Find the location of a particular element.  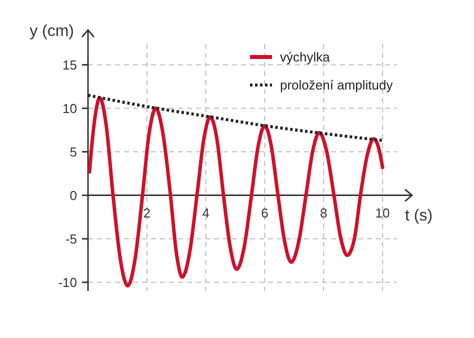

x-tick-label: 10 is located at coordinates (382, 212).